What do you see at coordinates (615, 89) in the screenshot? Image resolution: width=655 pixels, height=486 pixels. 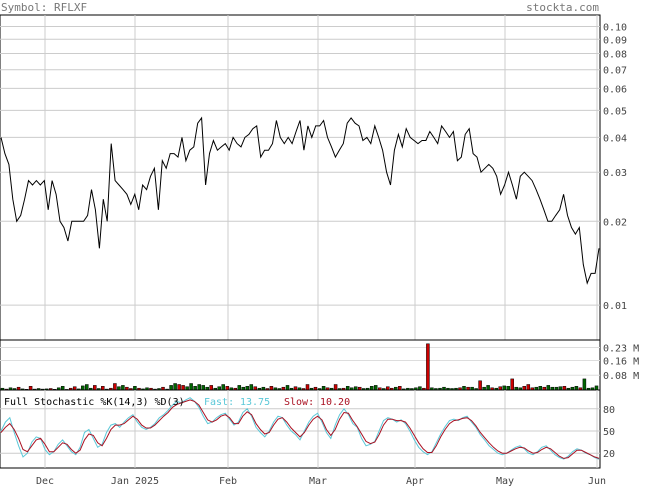 I see `price-tick-label: 0.06` at bounding box center [615, 89].